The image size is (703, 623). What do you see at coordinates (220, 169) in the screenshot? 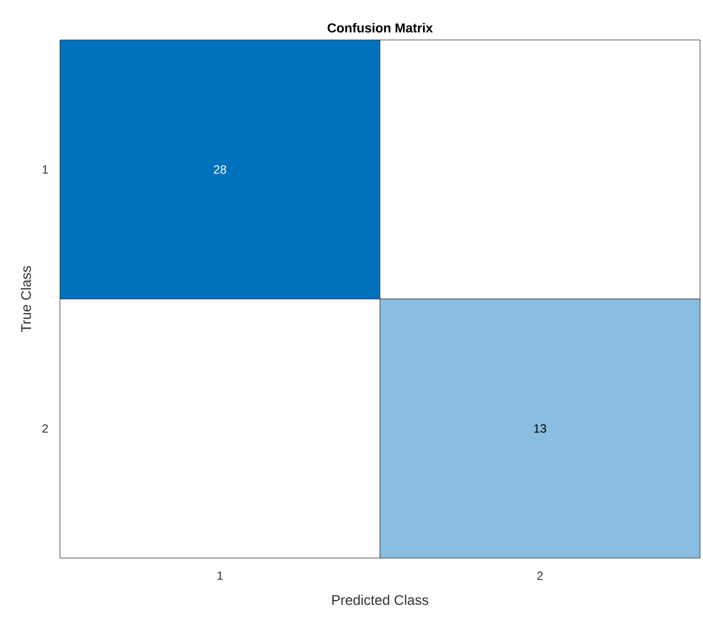
I see `data-label: 28` at bounding box center [220, 169].